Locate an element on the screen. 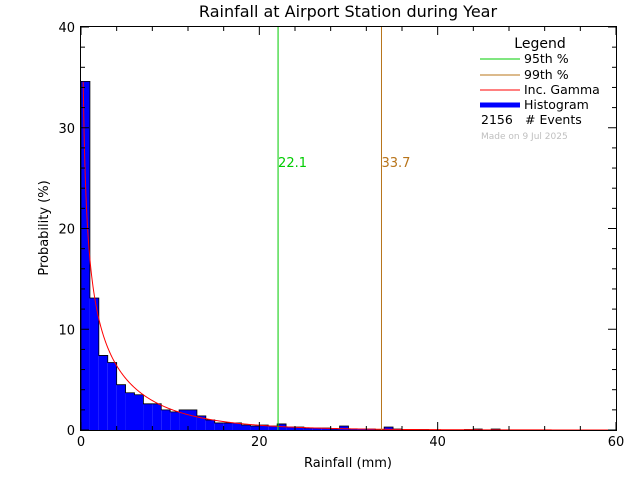  y-axis-title: Probability (%) is located at coordinates (44, 227).